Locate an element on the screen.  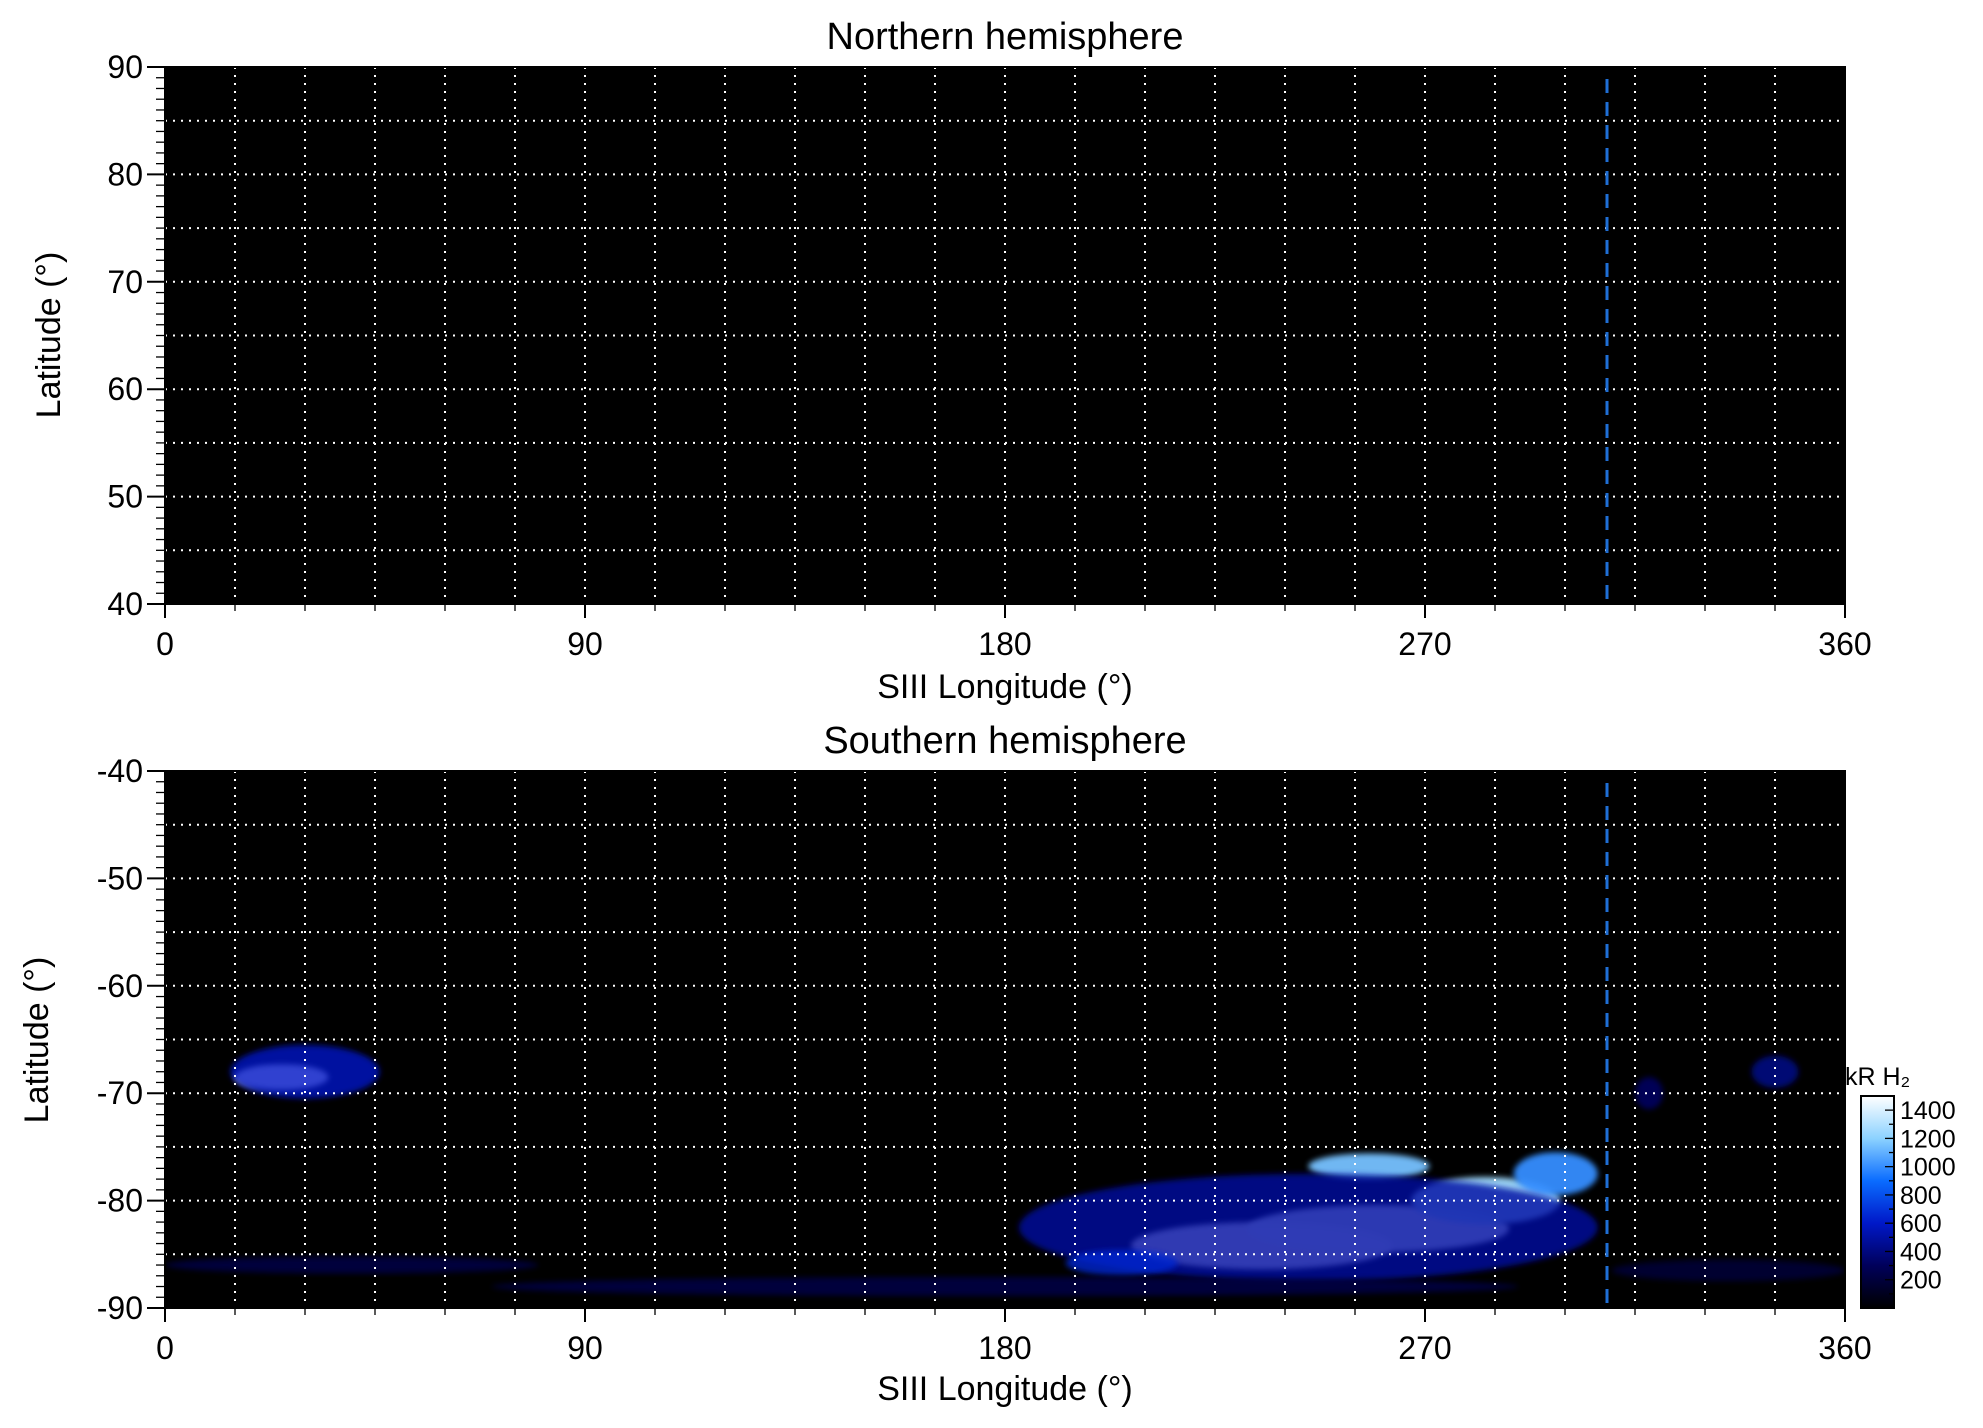
southern-title: Southern hemisphere is located at coordinates (1004, 741).